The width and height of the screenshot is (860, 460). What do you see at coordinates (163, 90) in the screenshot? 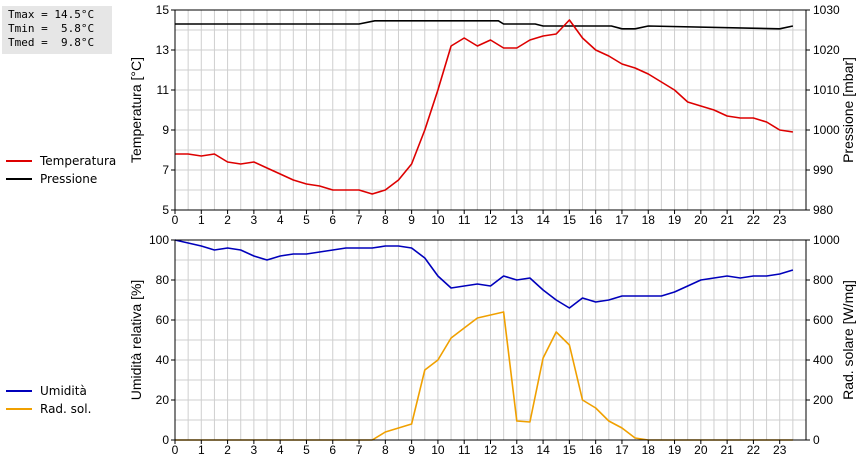
I see `y-tick-label: 11` at bounding box center [163, 90].